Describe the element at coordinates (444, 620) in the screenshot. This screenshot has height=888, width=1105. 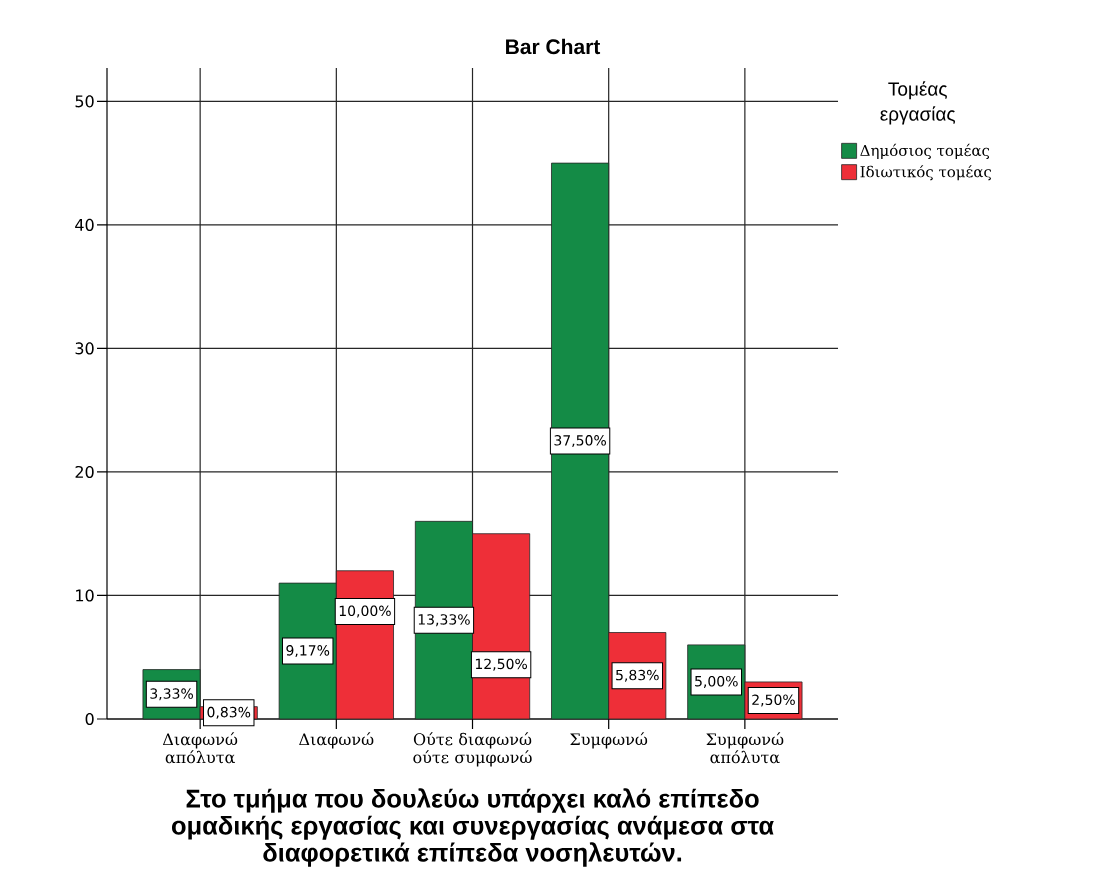
I see `annotation: 13,33%` at that location.